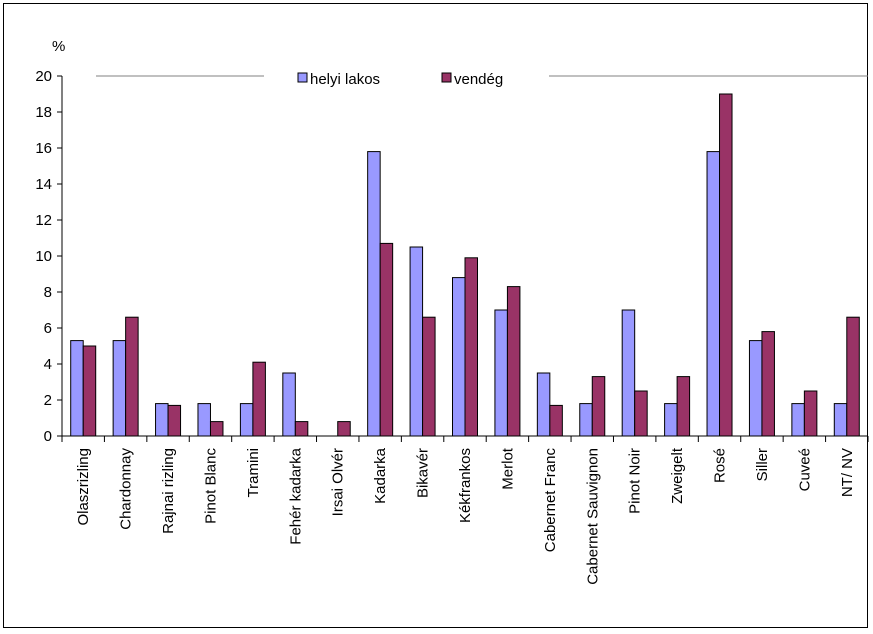 The image size is (873, 634). Describe the element at coordinates (43, 112) in the screenshot. I see `y-tick-label: 18` at that location.